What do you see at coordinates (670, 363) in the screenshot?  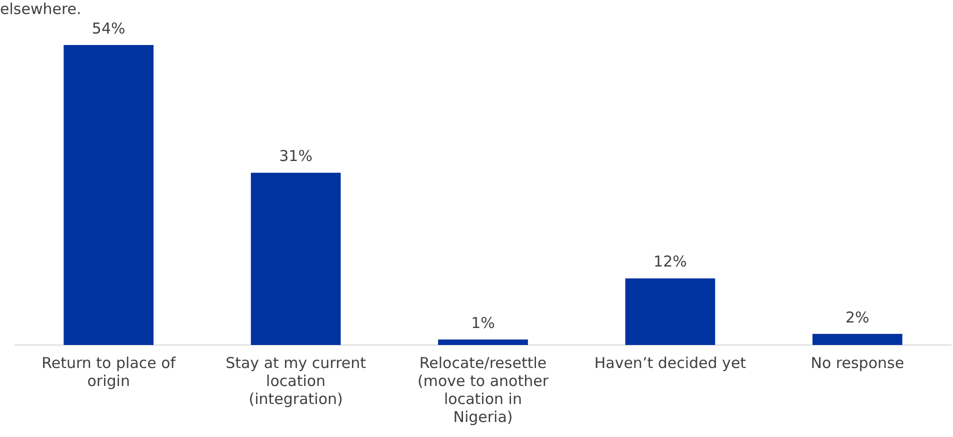 I see `x-tick-label: Haven’t decided yet` at bounding box center [670, 363].